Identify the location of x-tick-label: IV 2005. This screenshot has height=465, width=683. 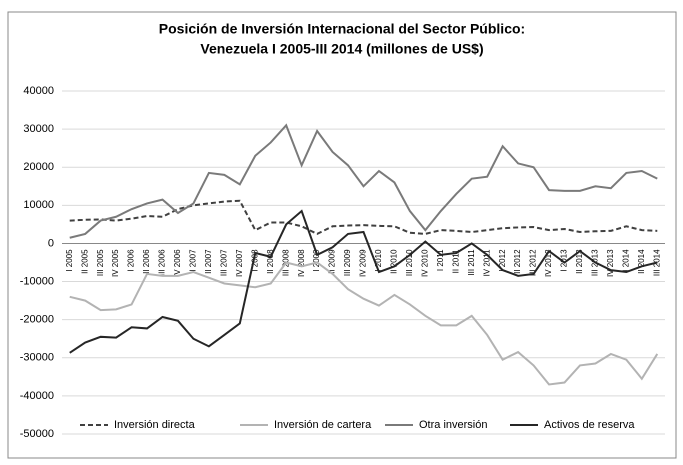
(115, 263).